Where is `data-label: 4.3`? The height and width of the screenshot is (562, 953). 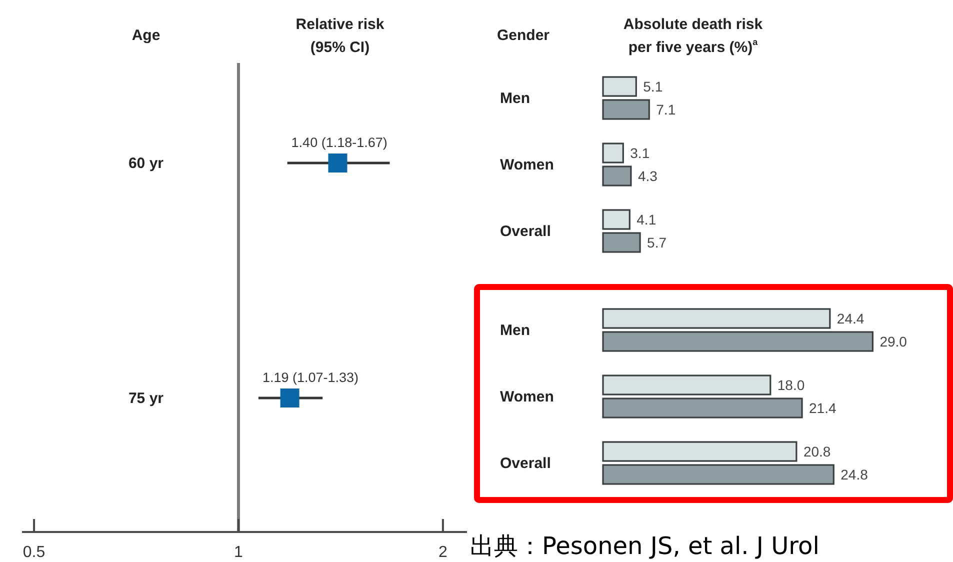 data-label: 4.3 is located at coordinates (648, 176).